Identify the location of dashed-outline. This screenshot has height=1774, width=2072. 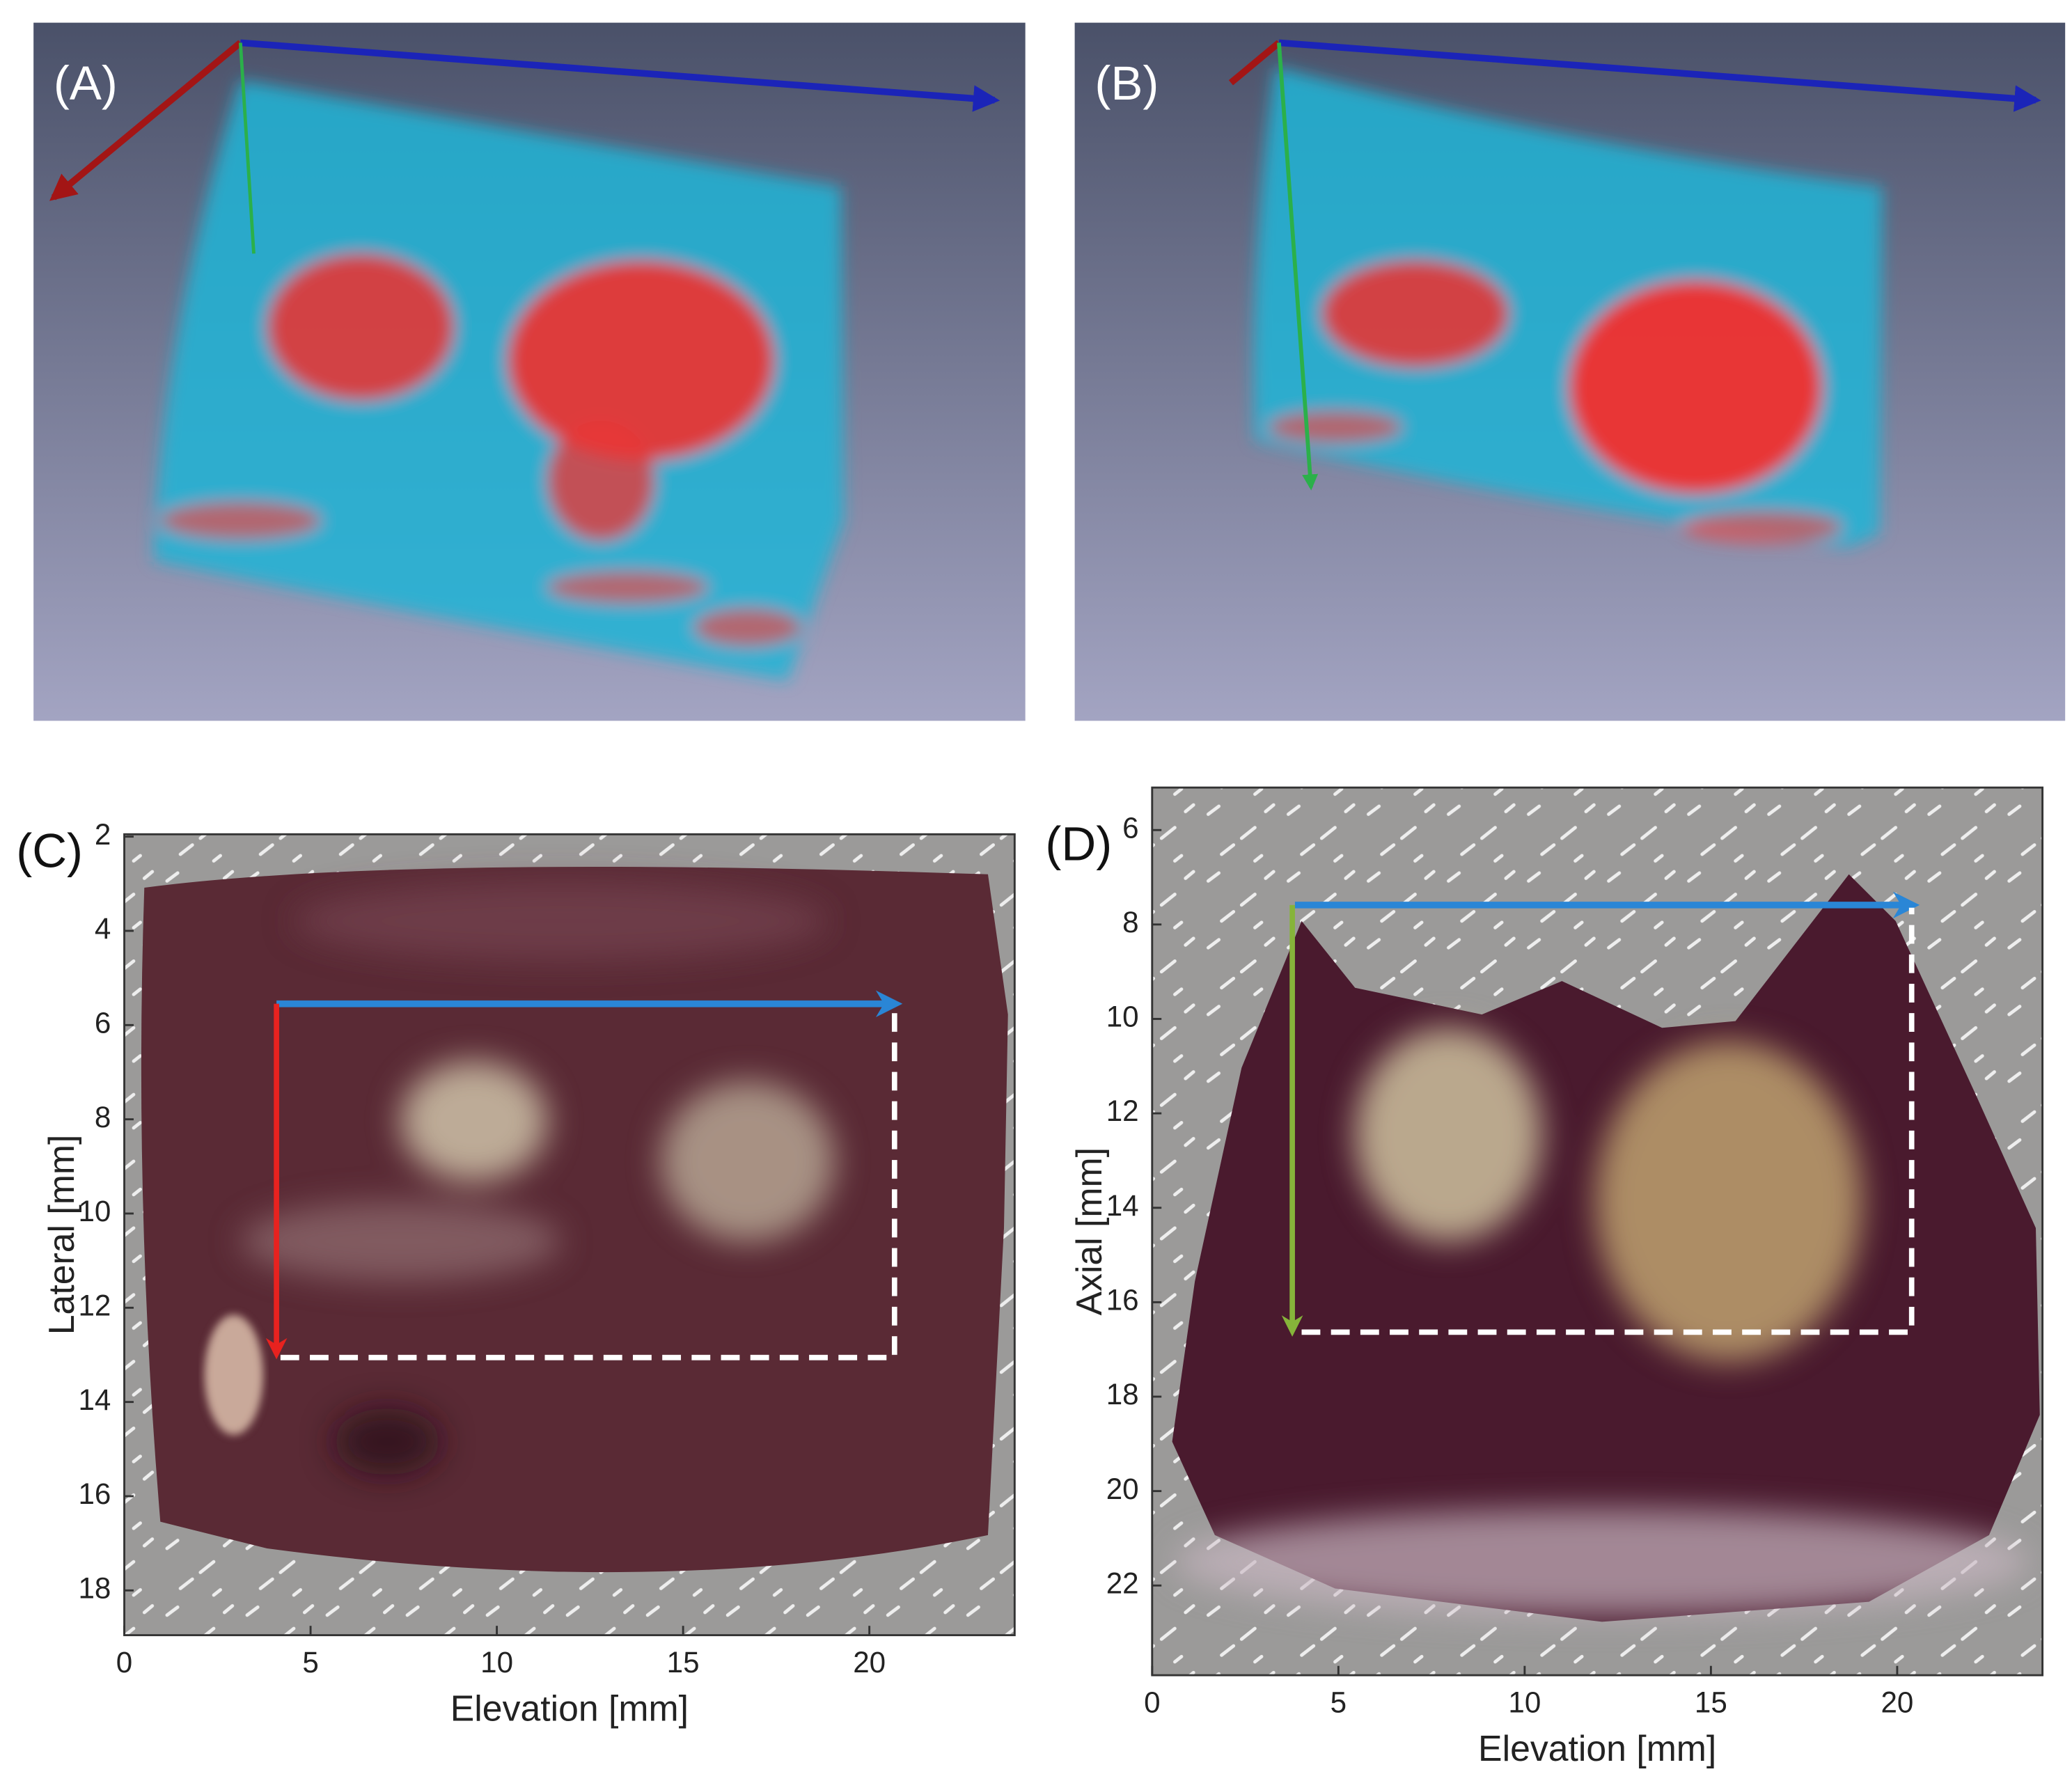
(1608, 1121).